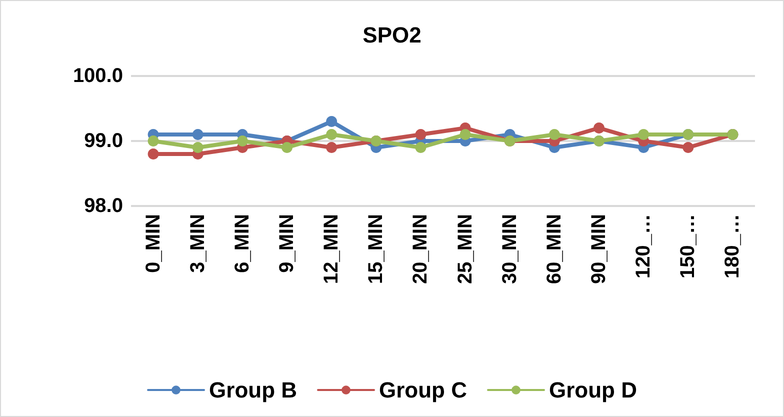  What do you see at coordinates (599, 249) in the screenshot?
I see `x-tick-label: 90_MIN` at bounding box center [599, 249].